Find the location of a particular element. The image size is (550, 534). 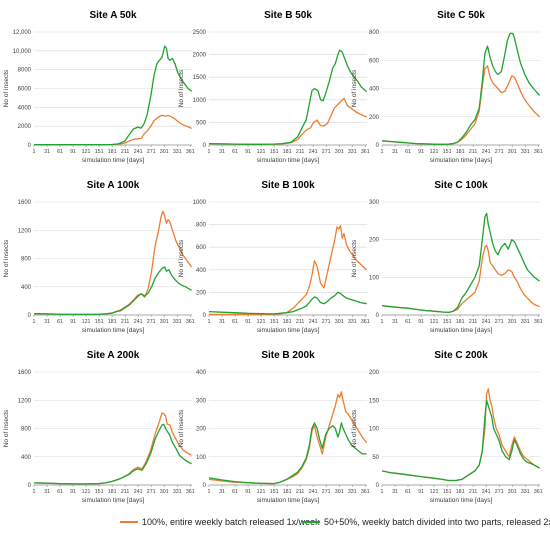

y-tick-label: 2500 is located at coordinates (200, 33).